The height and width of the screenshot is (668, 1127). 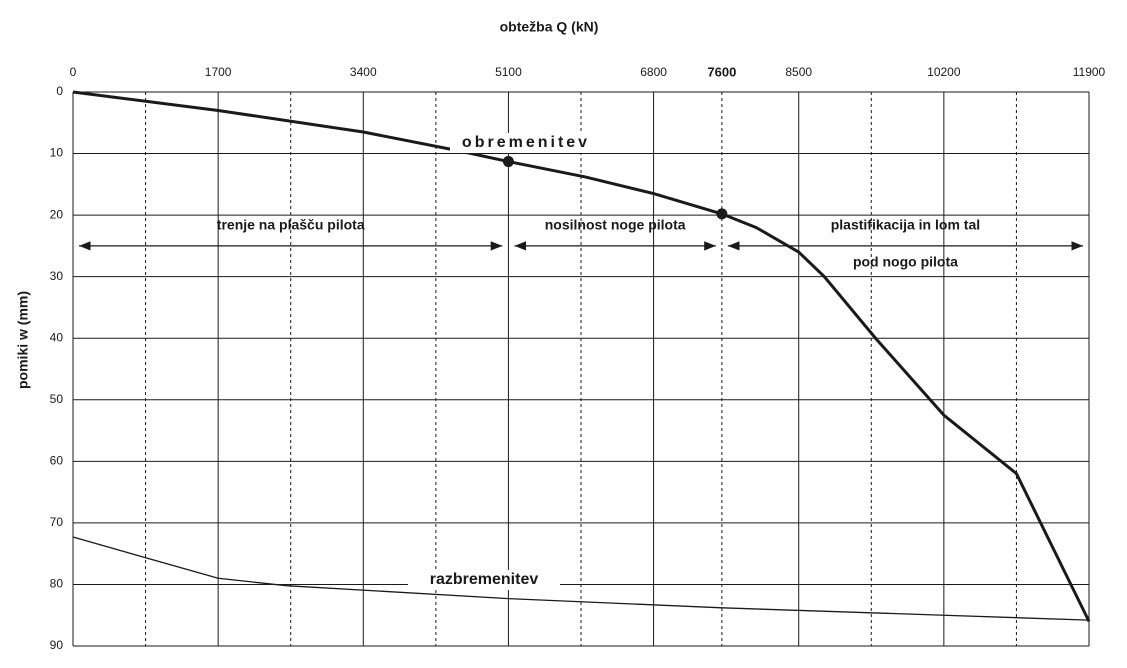 What do you see at coordinates (798, 72) in the screenshot?
I see `x-tick-label: 8500` at bounding box center [798, 72].